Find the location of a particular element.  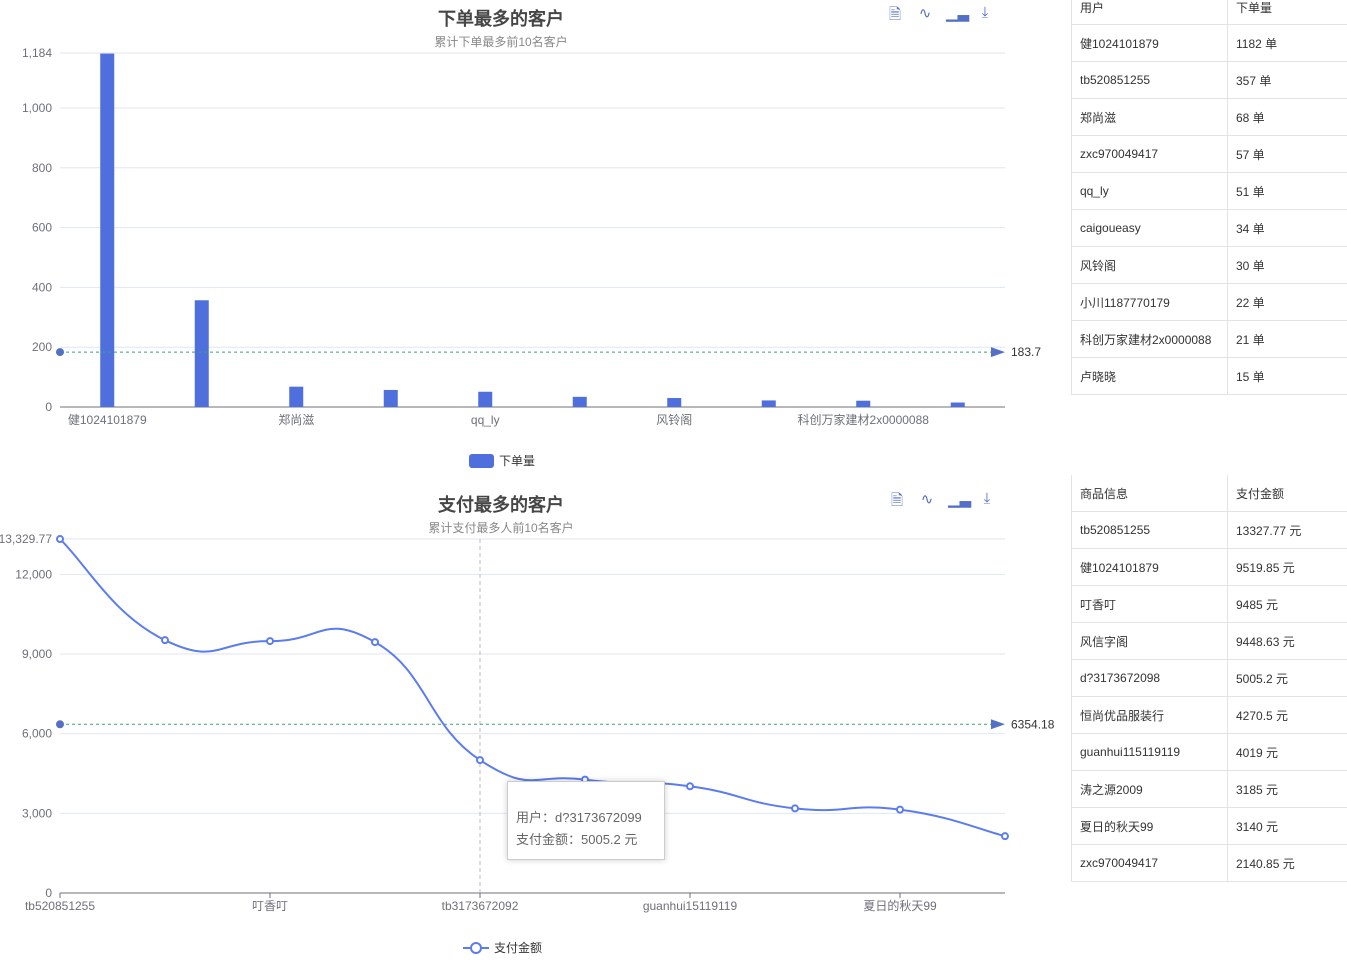

table-cell: 15 单 is located at coordinates (1287, 376).